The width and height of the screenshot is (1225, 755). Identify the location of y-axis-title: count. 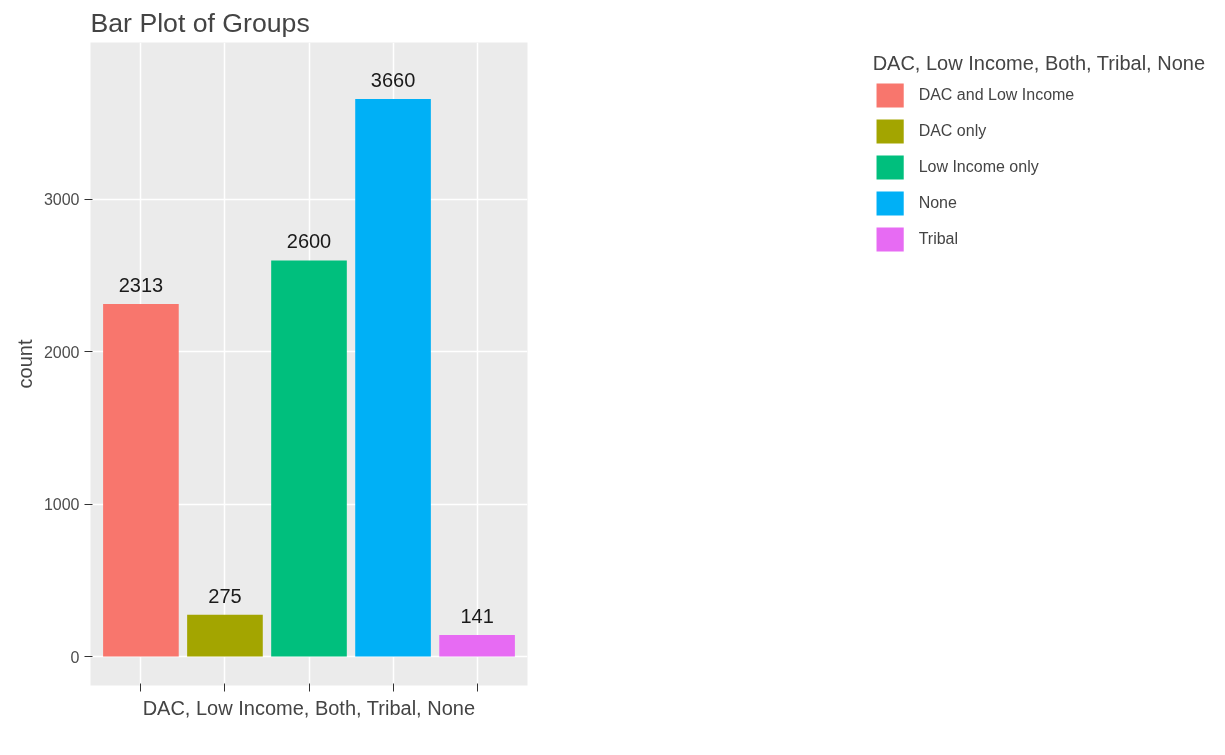
(24, 364).